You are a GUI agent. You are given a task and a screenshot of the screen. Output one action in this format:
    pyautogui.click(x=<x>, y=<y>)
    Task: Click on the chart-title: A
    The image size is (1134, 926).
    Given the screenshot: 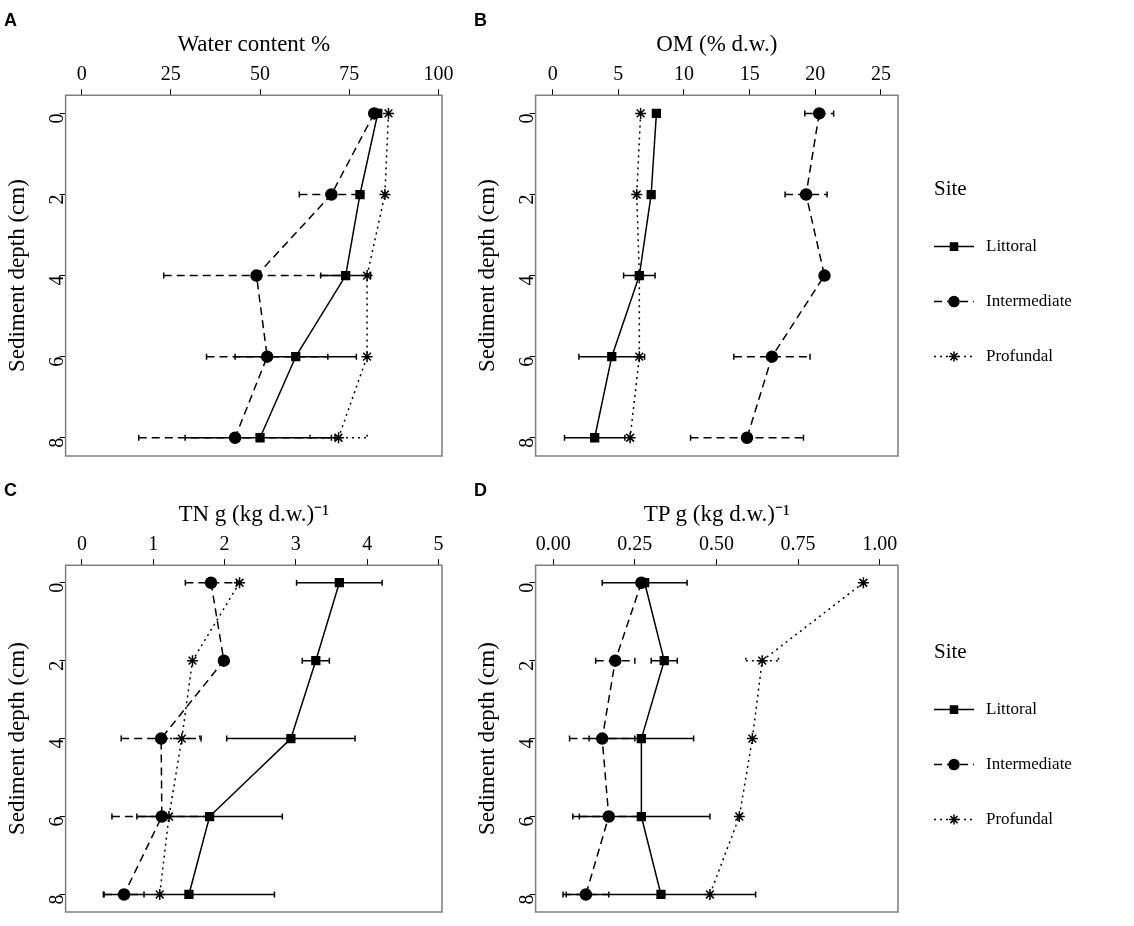 What is the action you would take?
    pyautogui.click(x=10, y=19)
    